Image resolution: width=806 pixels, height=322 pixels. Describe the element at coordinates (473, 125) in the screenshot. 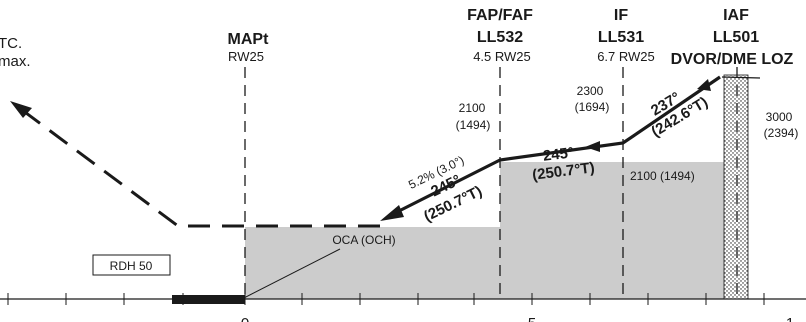

I see `faf-height: (1494)` at that location.